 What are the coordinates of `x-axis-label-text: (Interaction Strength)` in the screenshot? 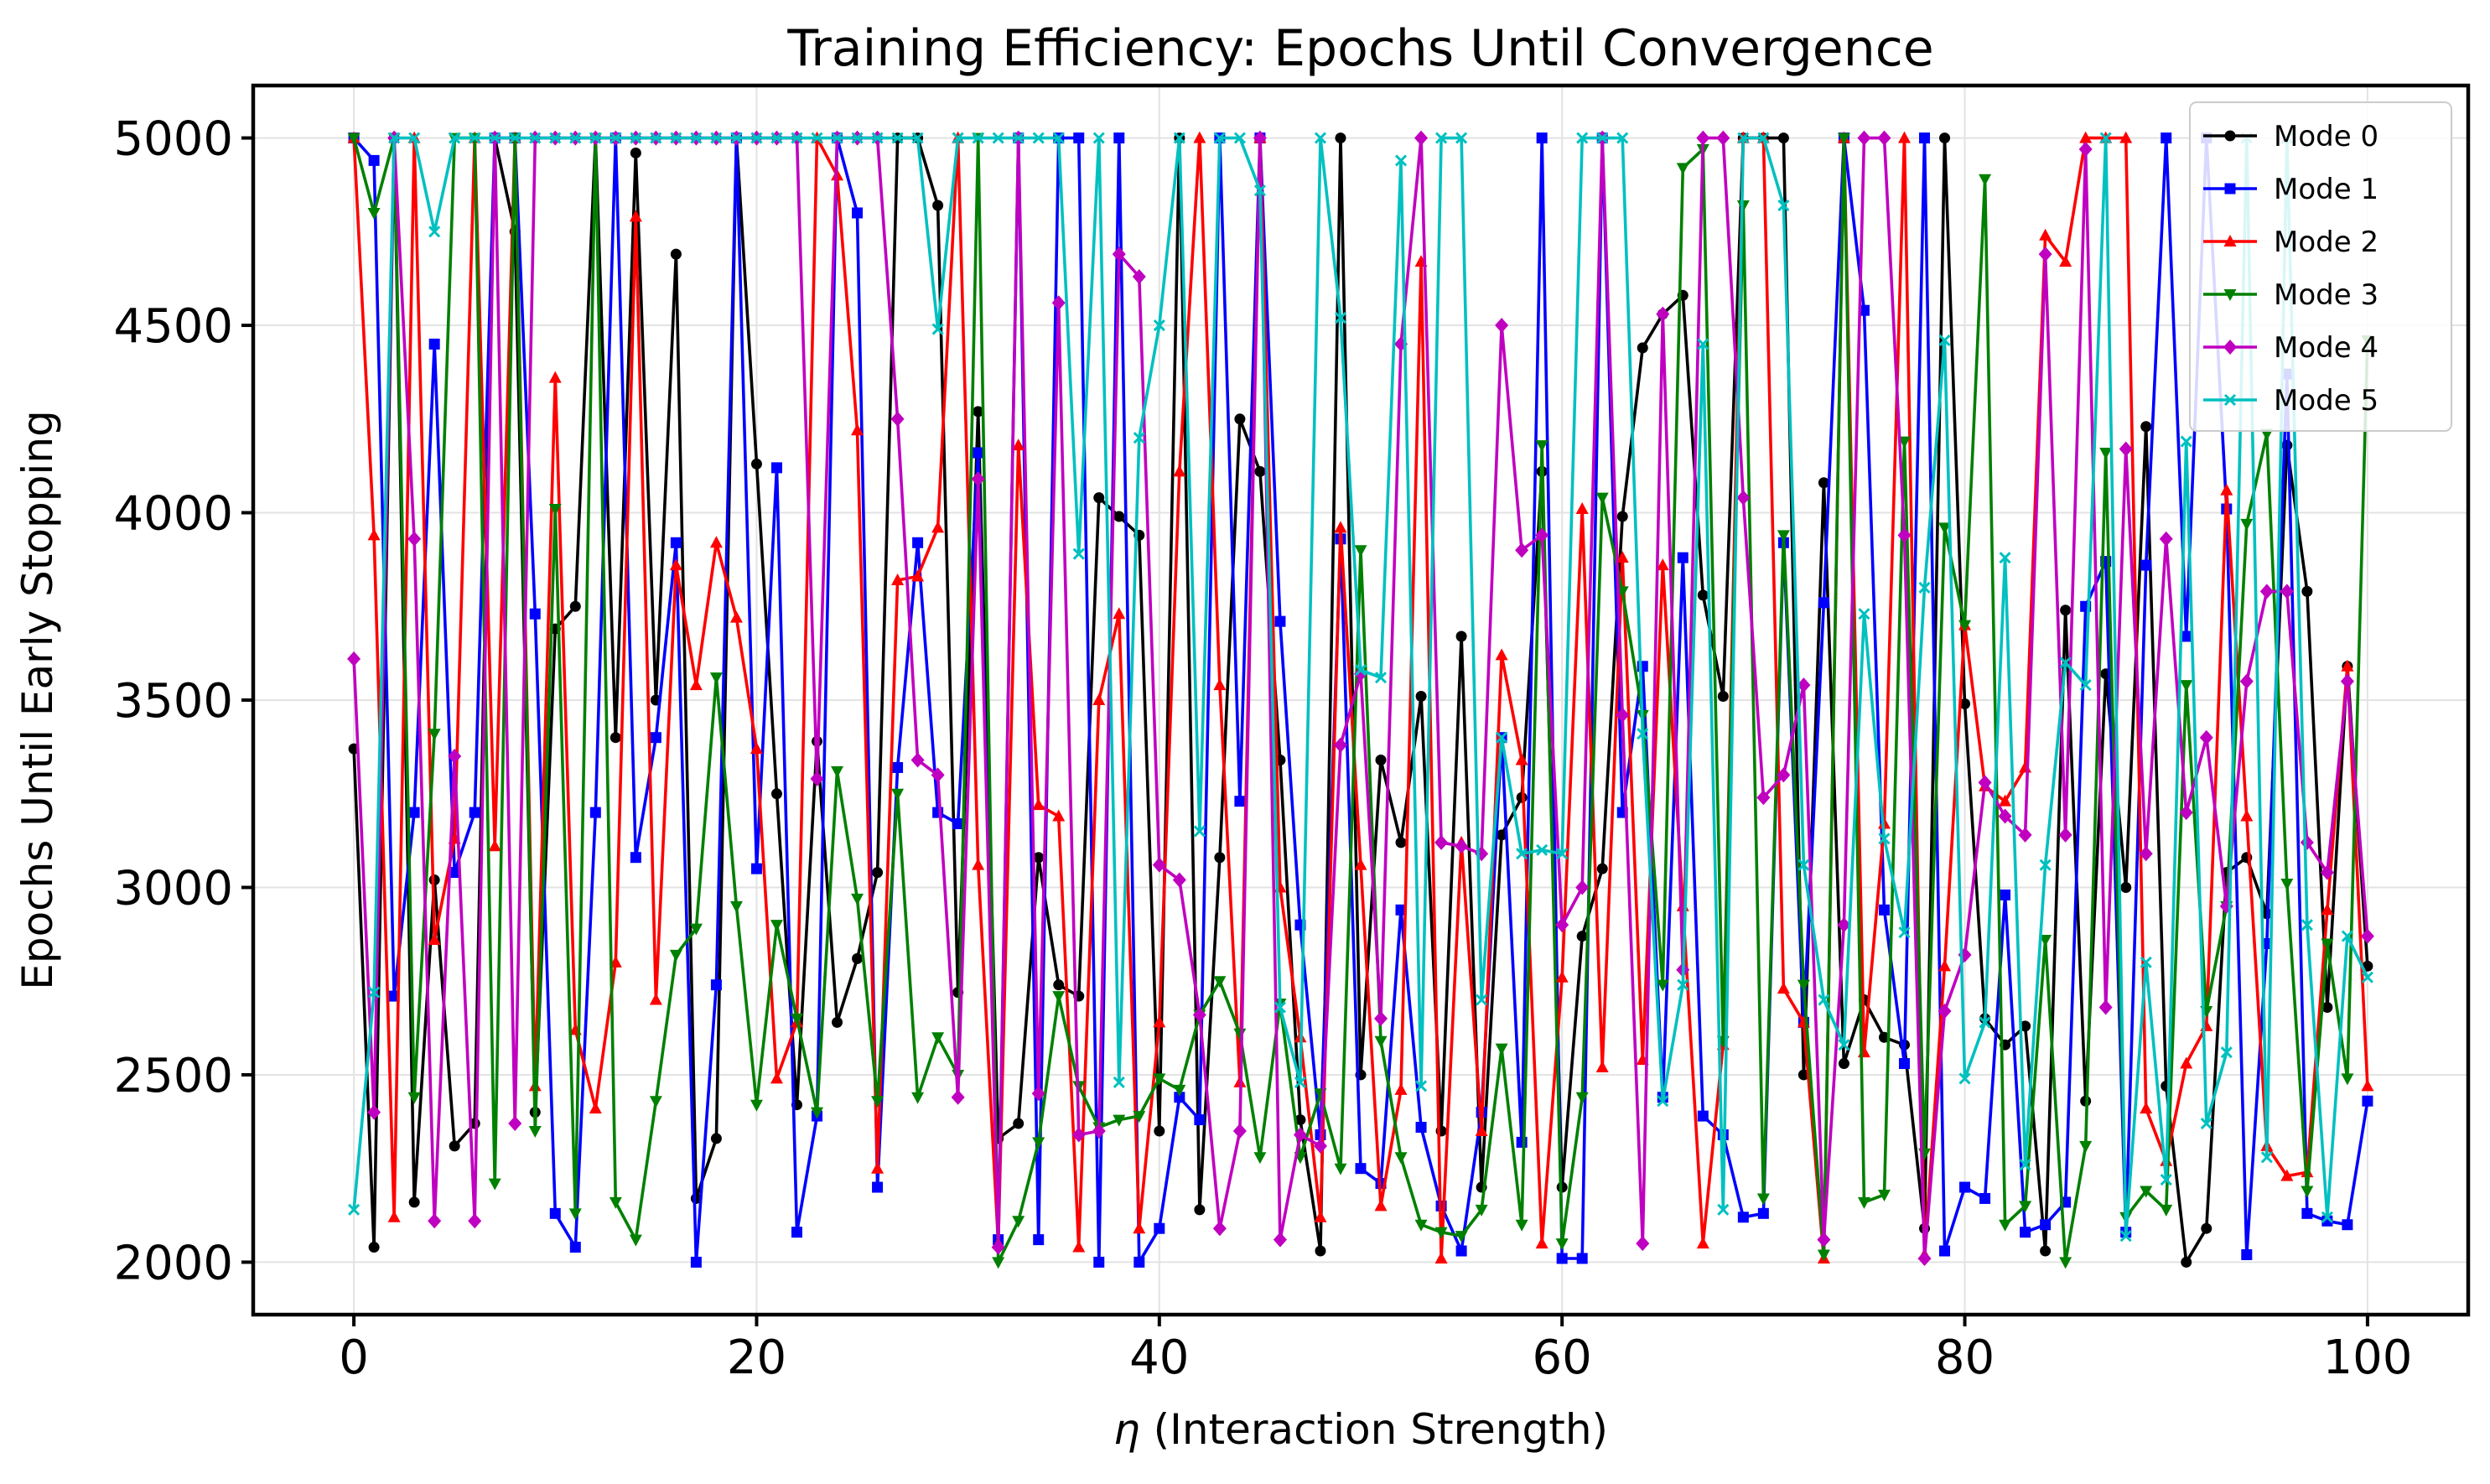 It's located at (1374, 1429).